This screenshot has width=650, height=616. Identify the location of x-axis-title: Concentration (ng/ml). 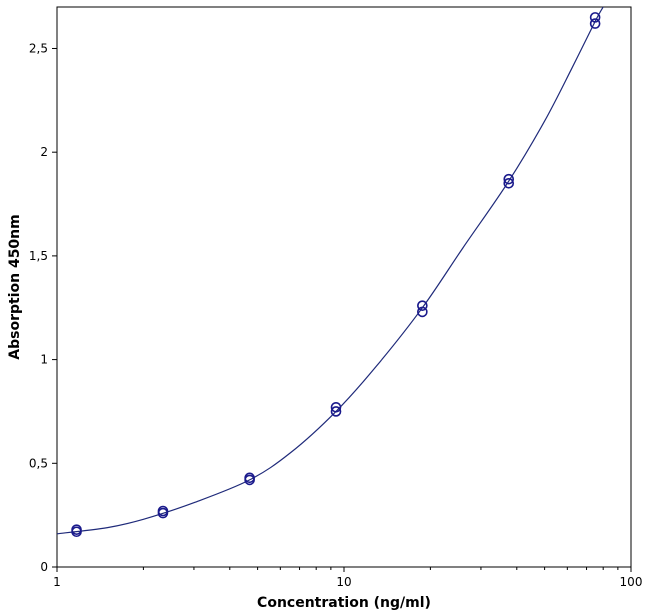
(344, 603).